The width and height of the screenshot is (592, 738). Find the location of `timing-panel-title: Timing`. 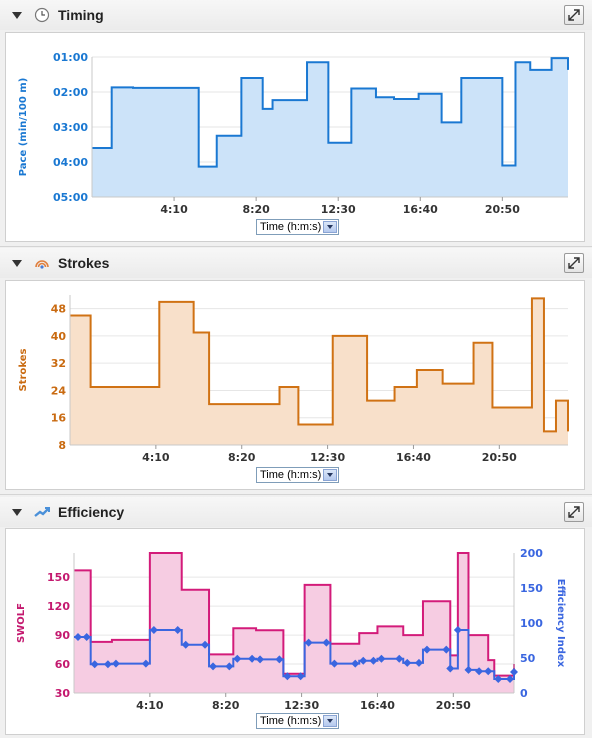

timing-panel-title: Timing is located at coordinates (81, 15).